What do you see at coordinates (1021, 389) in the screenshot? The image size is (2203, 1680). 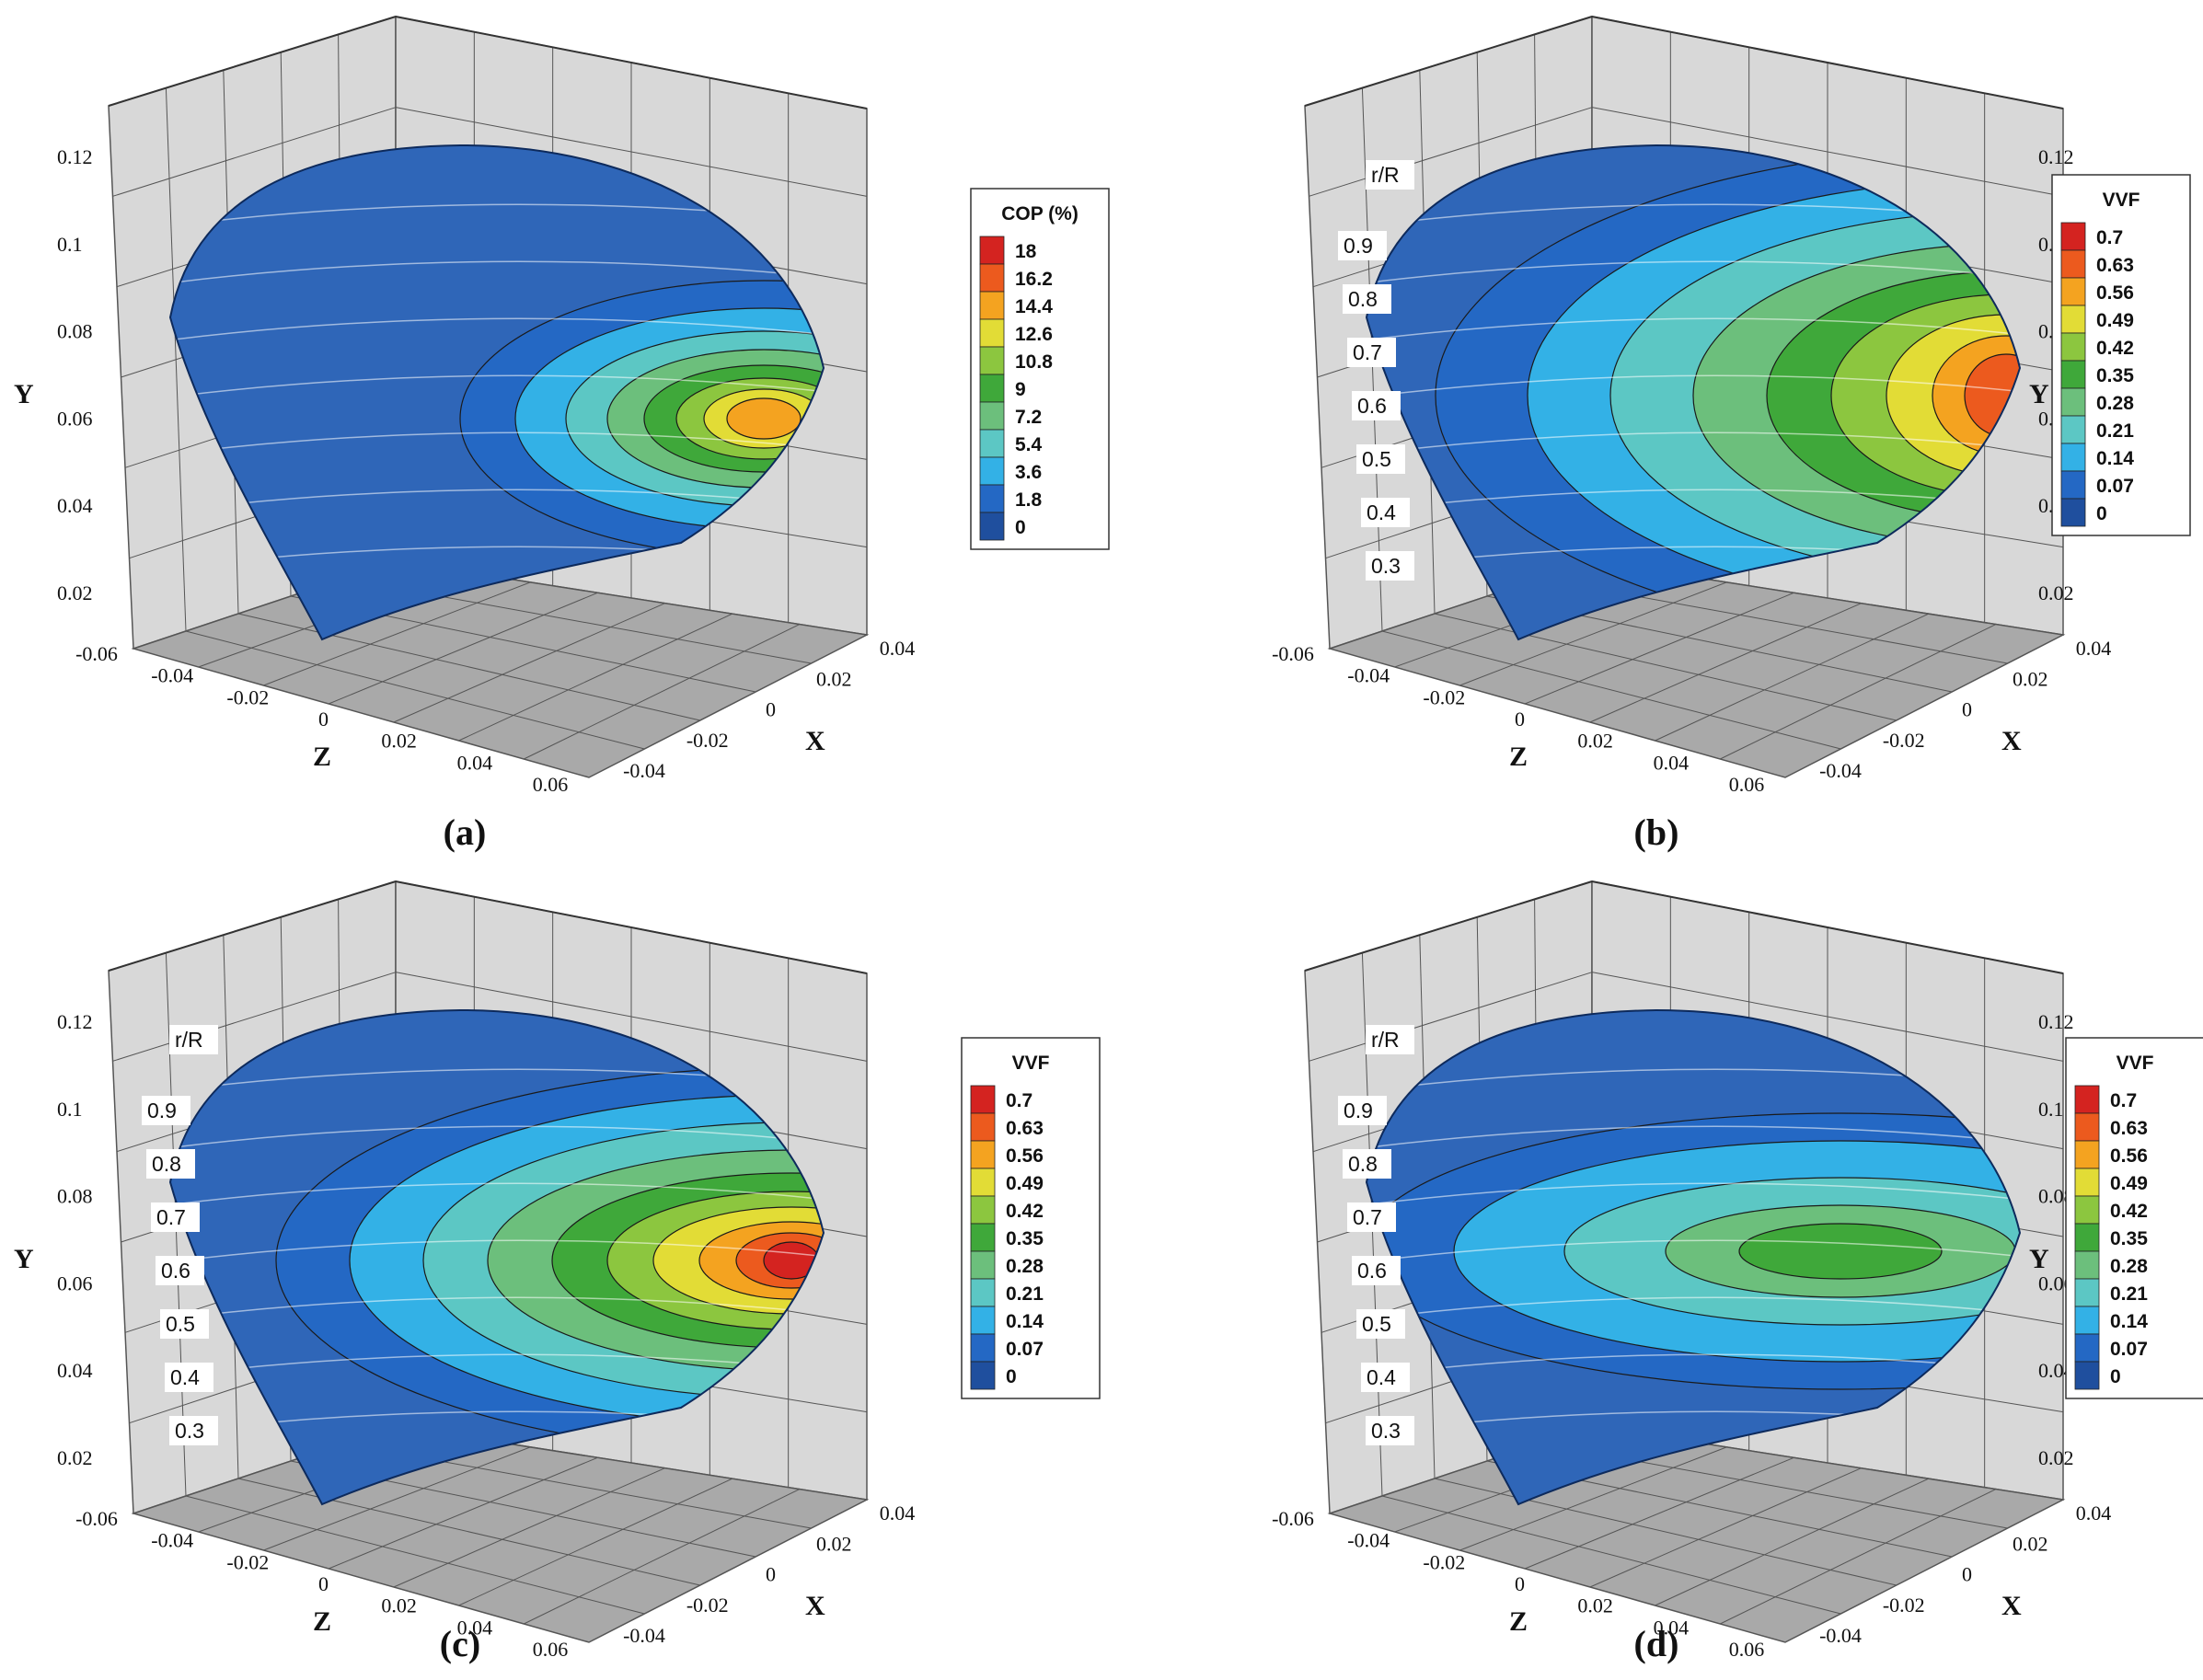 I see `legend-level-label: 9` at bounding box center [1021, 389].